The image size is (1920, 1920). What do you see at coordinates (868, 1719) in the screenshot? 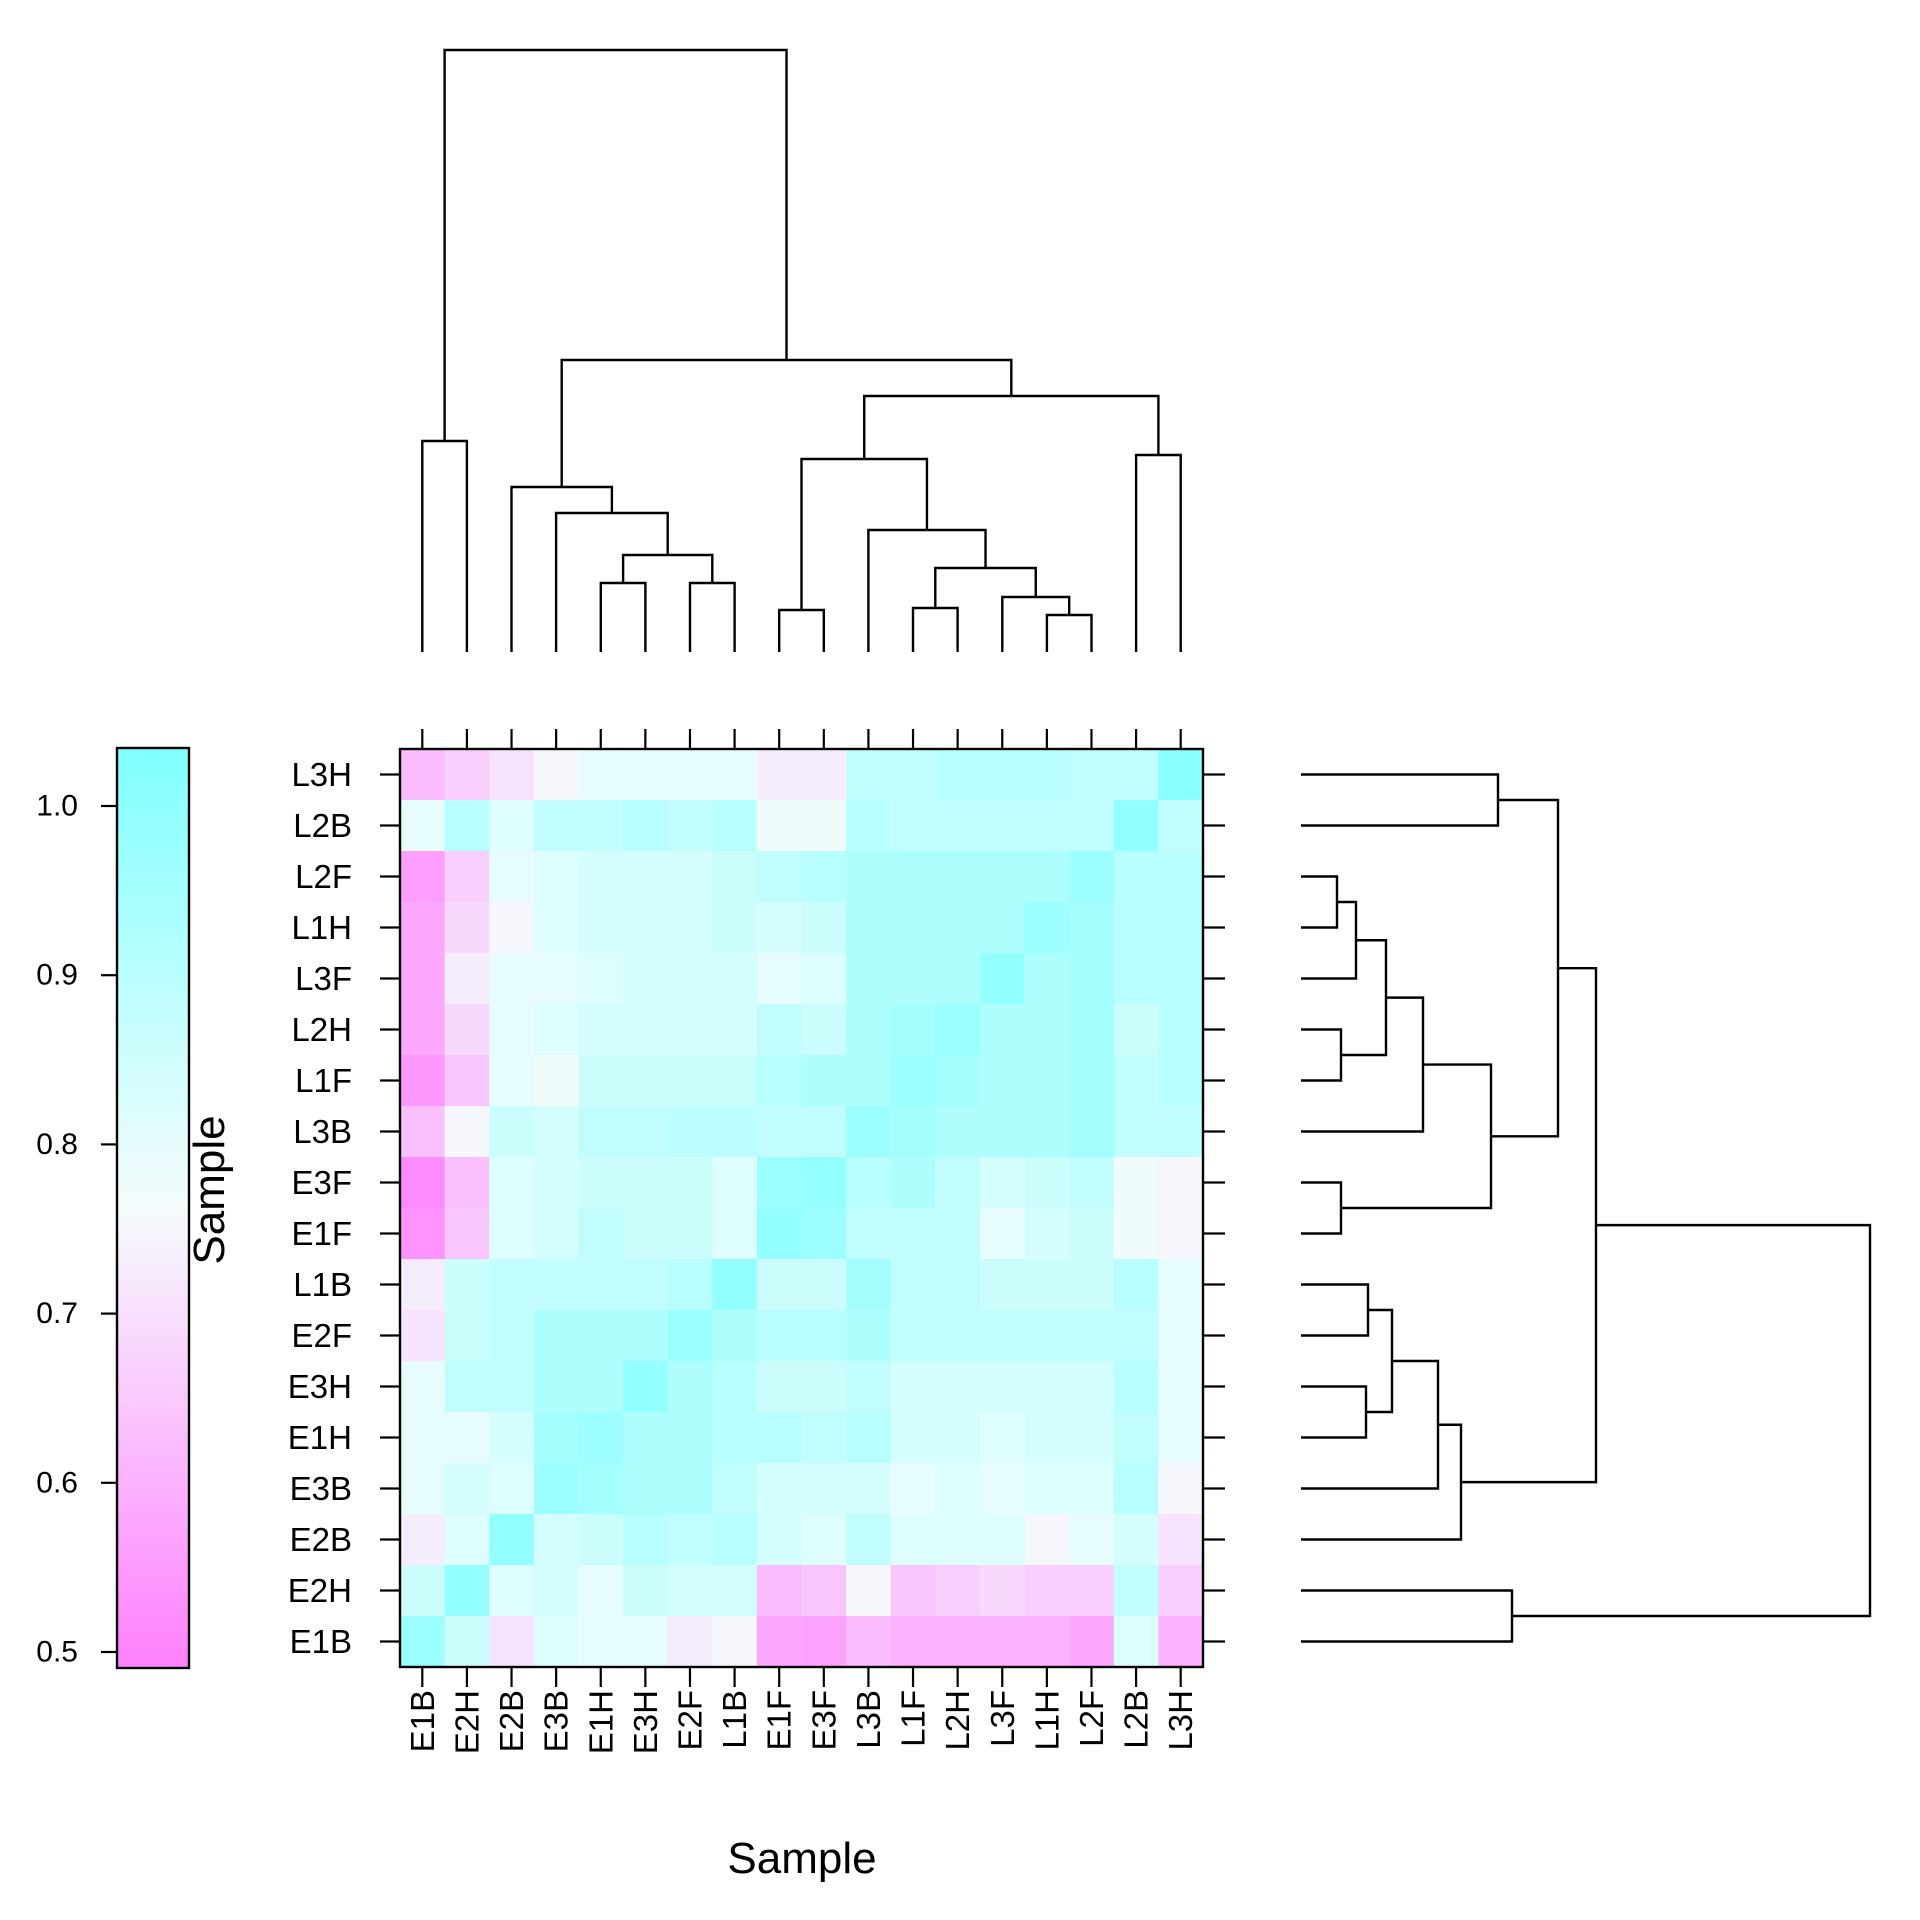
I see `x-tick-label: L3B` at bounding box center [868, 1719].